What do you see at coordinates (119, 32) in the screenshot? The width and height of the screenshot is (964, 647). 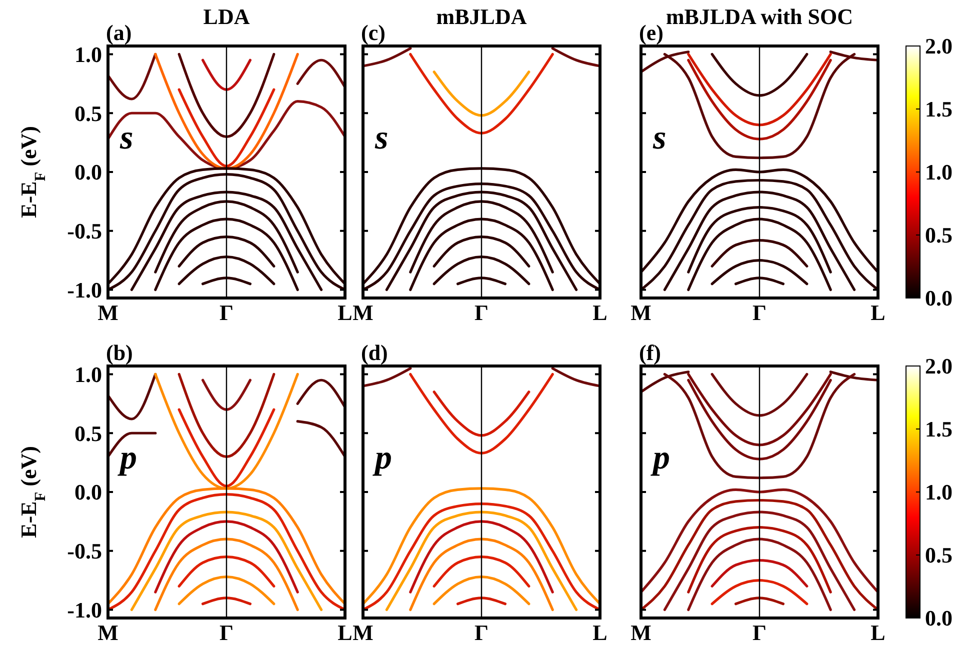 I see `text: (a)` at bounding box center [119, 32].